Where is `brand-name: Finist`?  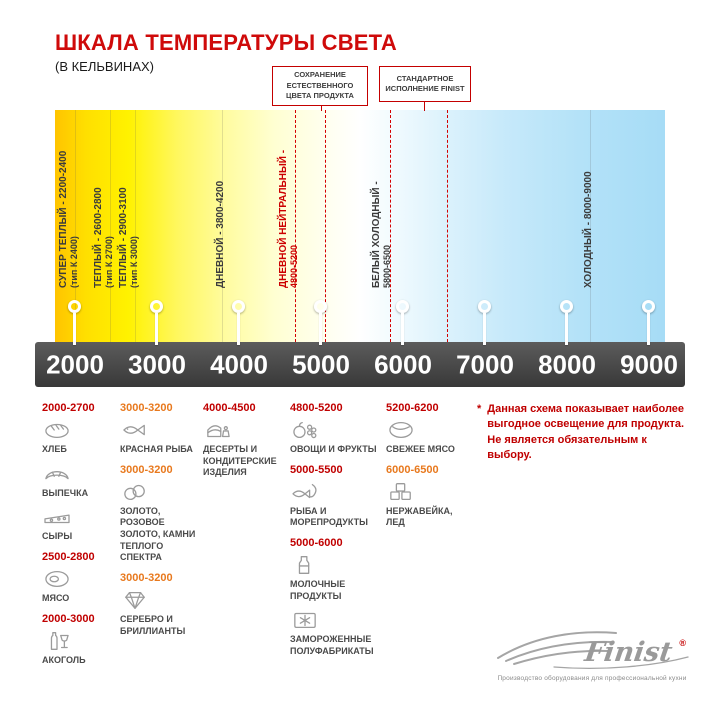
brand-name: Finist is located at coordinates (628, 652).